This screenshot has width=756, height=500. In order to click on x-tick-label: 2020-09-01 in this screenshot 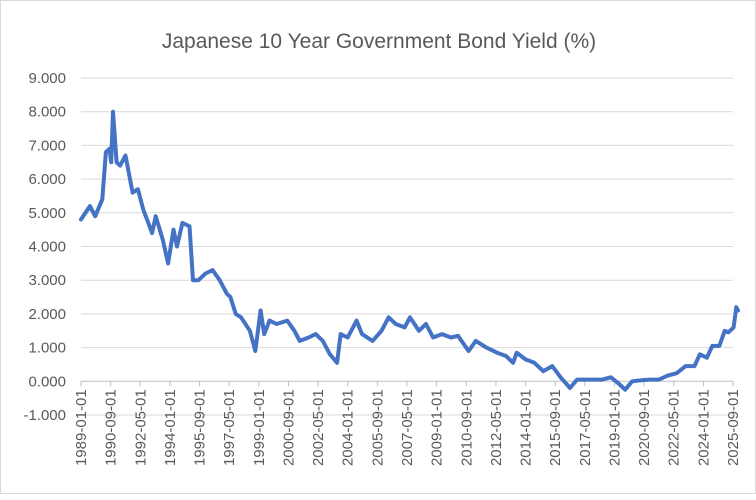, I will do `click(644, 427)`.